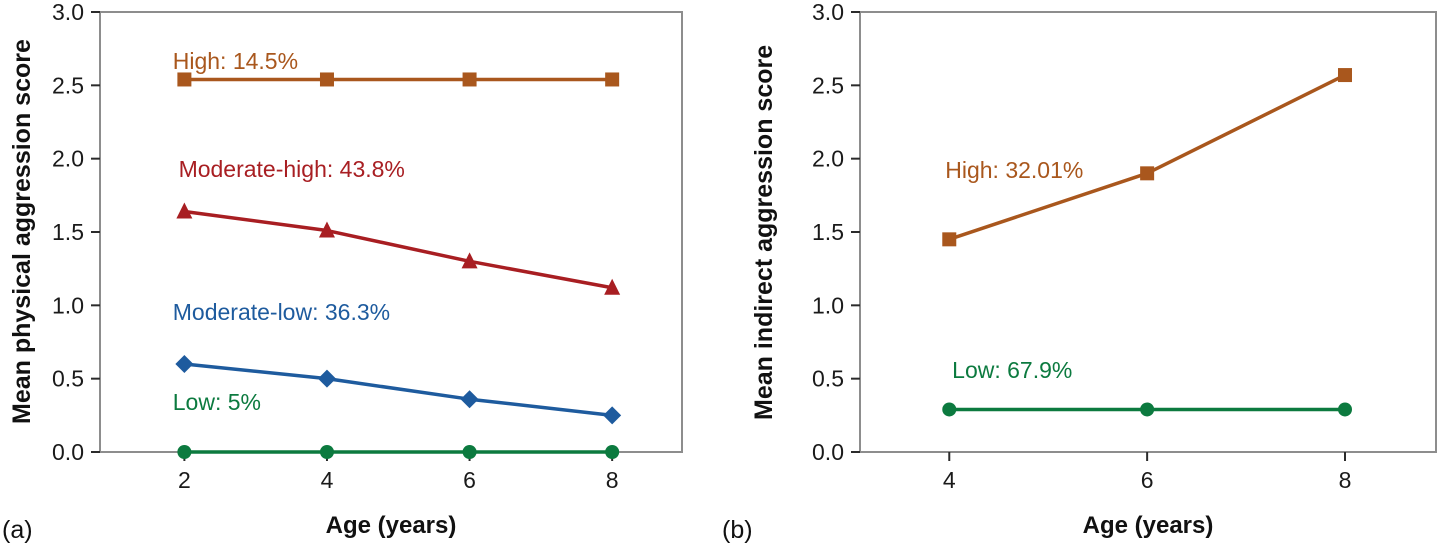 The width and height of the screenshot is (1440, 558). I want to click on x-axis-title-a: Age (years), so click(391, 525).